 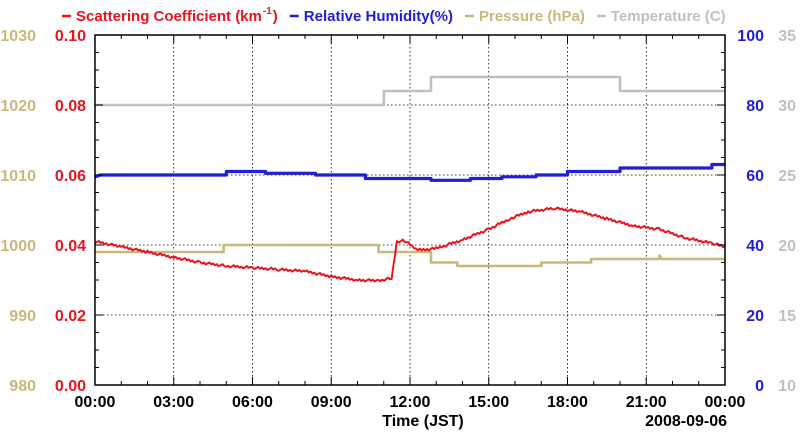 I want to click on x-tick-label: 15:00, so click(x=488, y=402).